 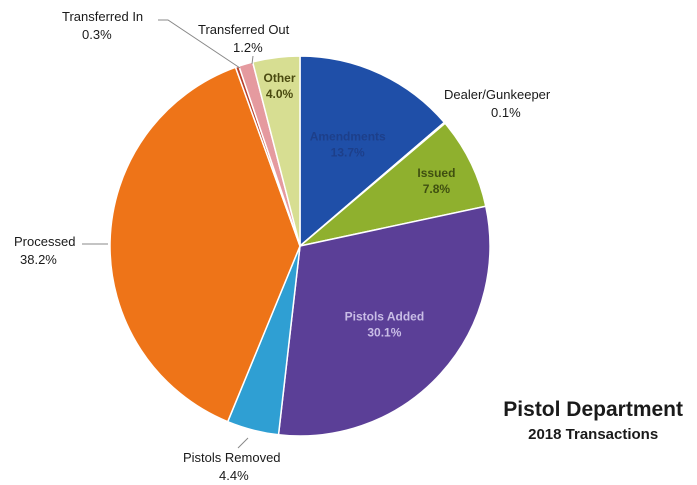 I want to click on chart-title-block: Pistol Department 2018 Transactions, so click(x=593, y=420).